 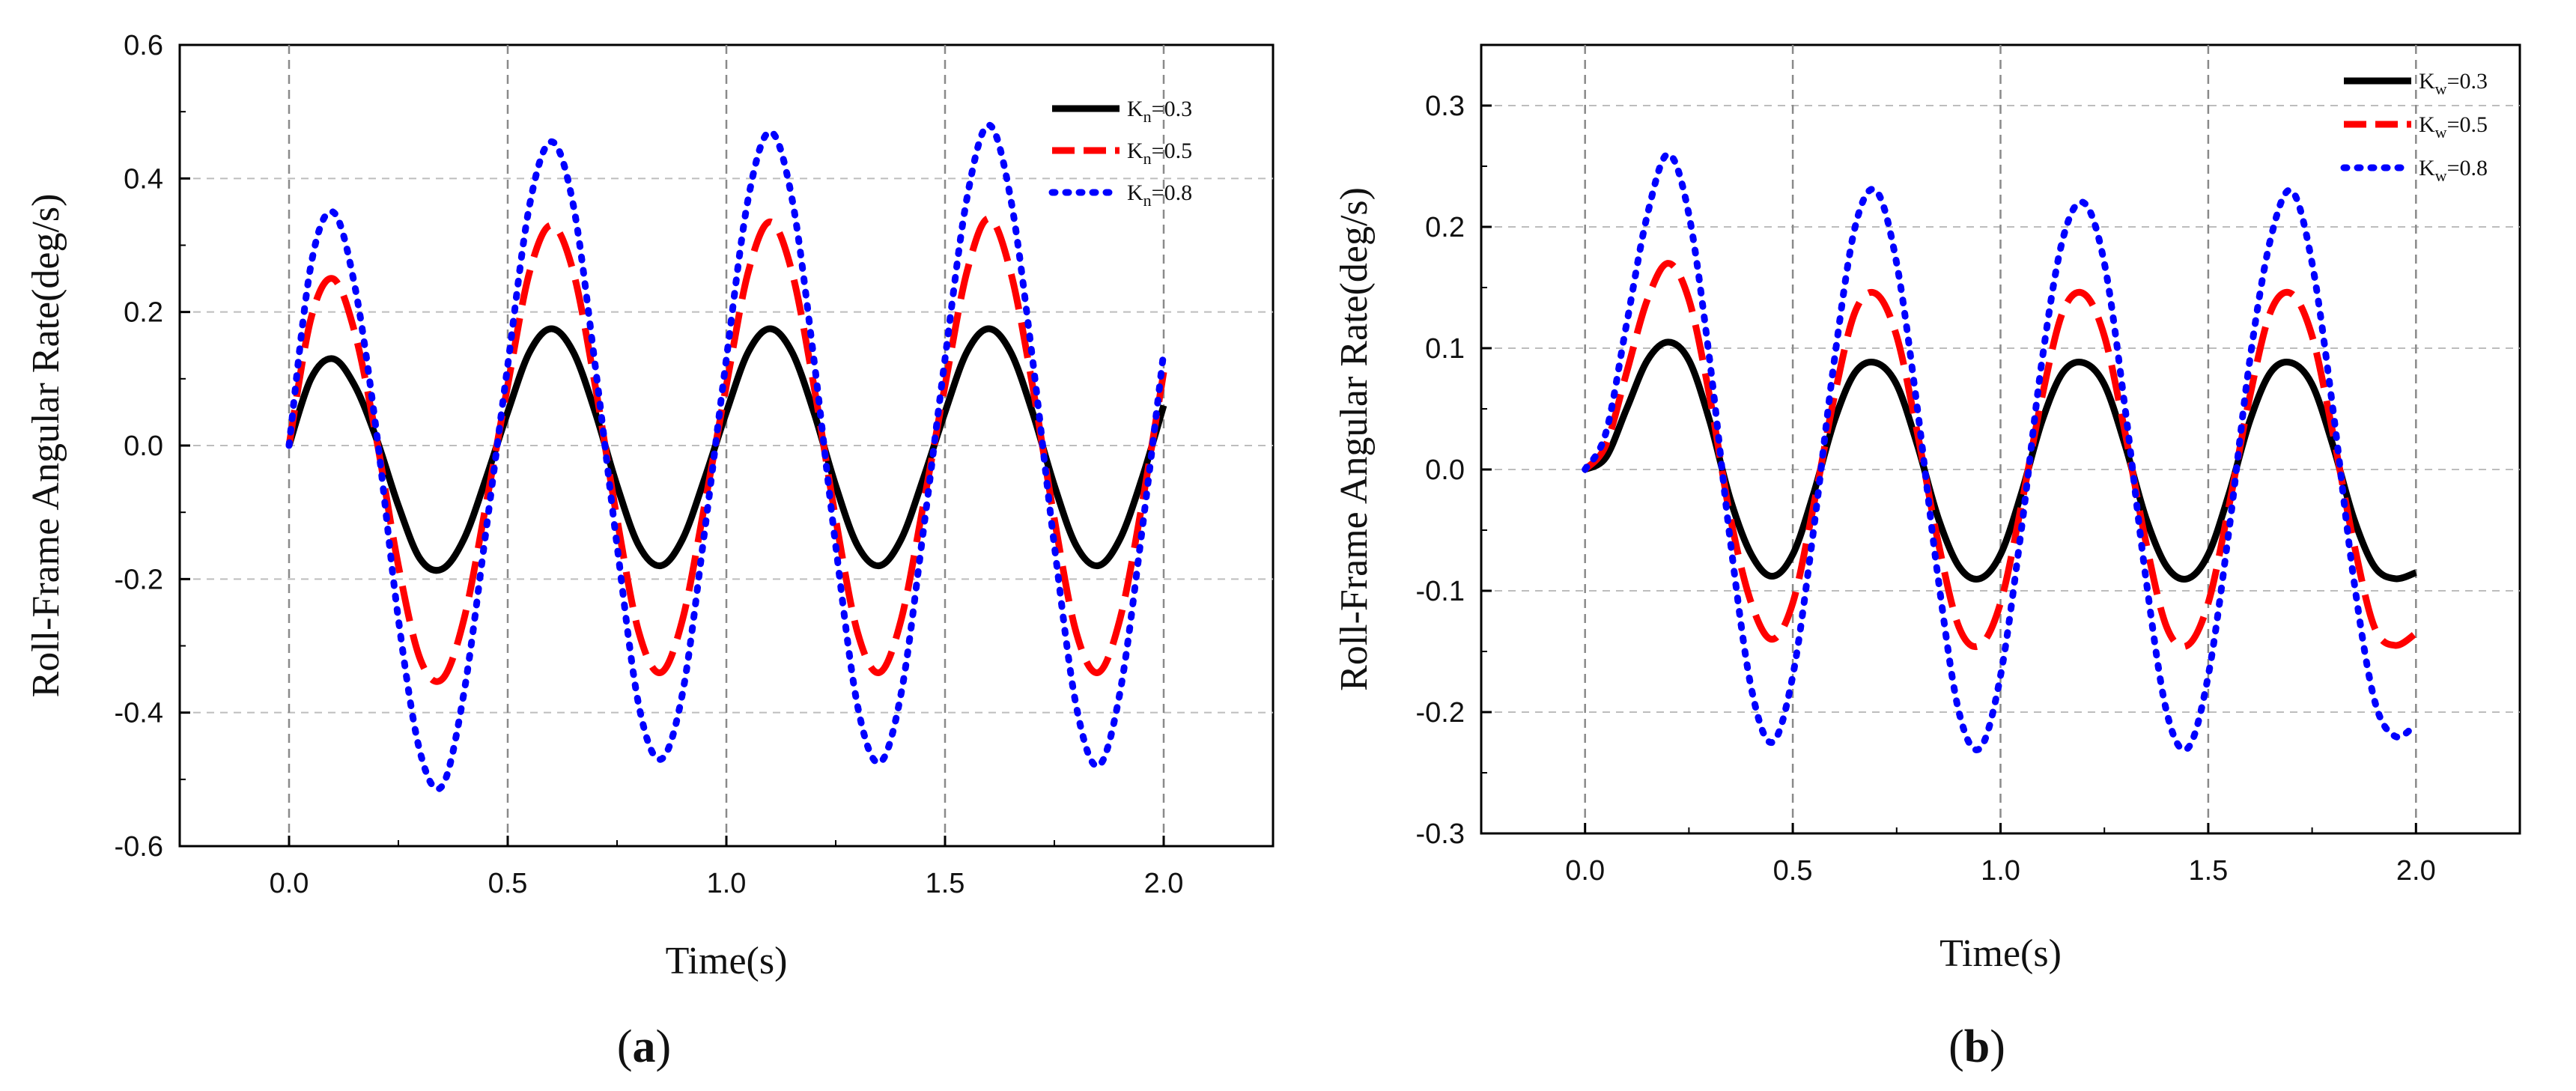 I want to click on legend-label: Kw=0.3, so click(x=2453, y=83).